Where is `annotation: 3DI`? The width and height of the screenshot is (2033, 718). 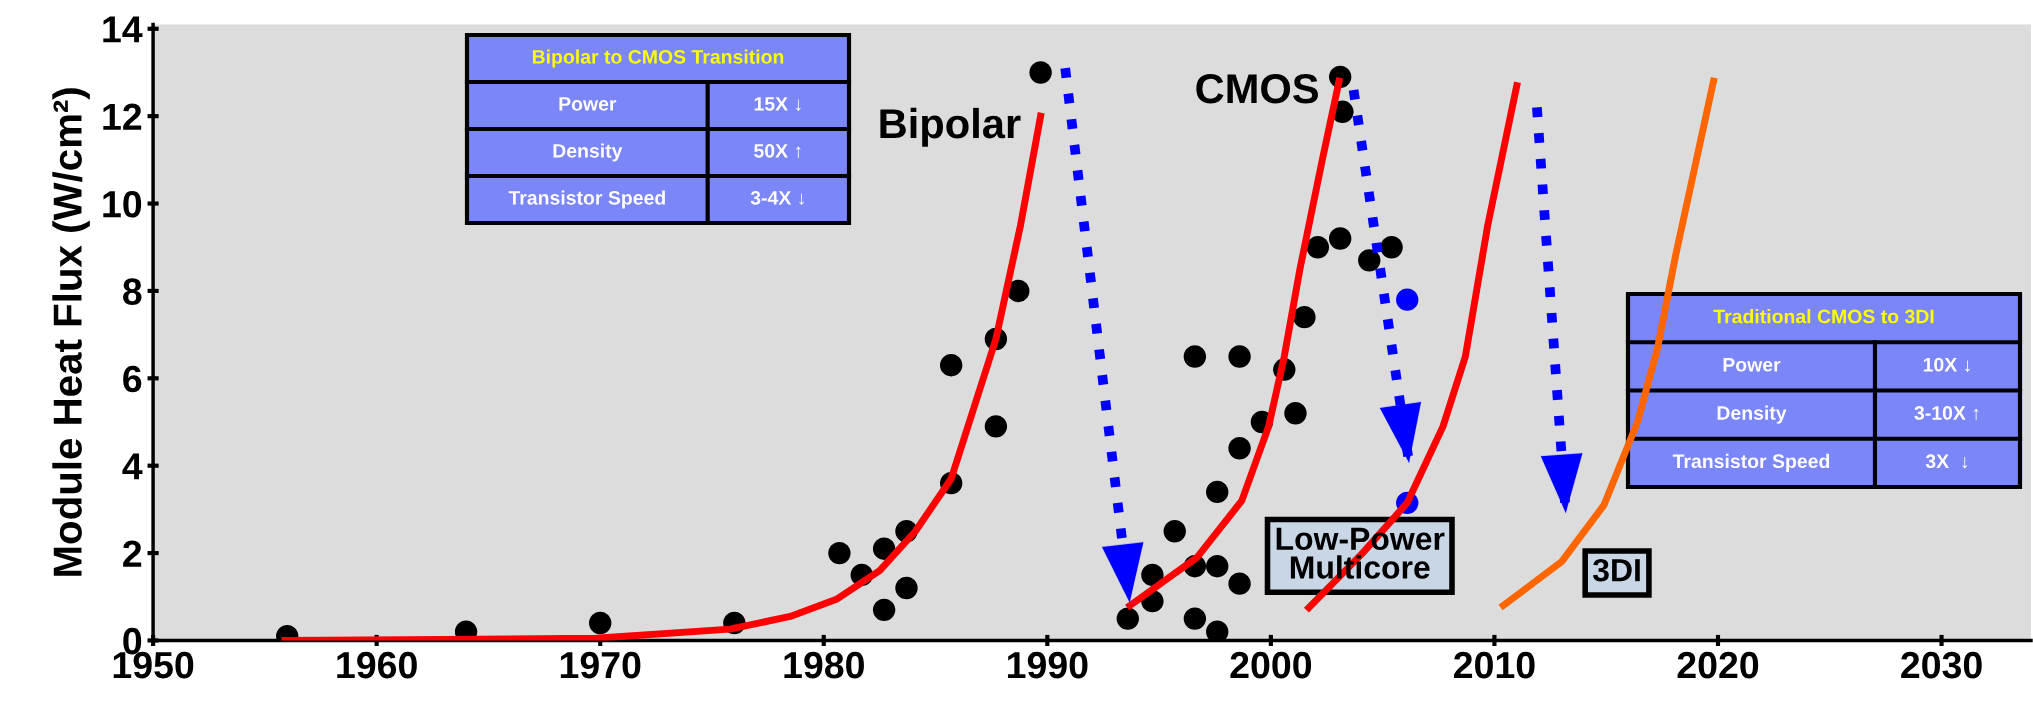 annotation: 3DI is located at coordinates (1616, 570).